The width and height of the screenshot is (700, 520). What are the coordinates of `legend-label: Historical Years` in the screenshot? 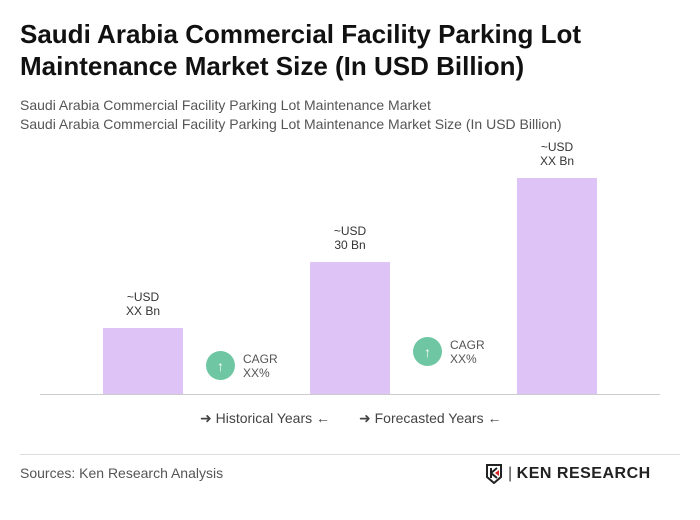 It's located at (264, 418).